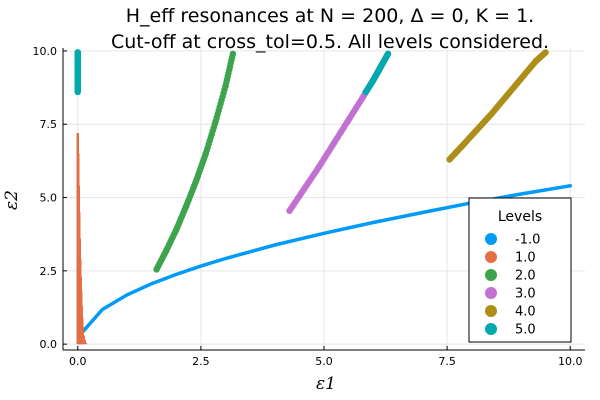 The image size is (600, 400). Describe the element at coordinates (326, 384) in the screenshot. I see `x-axis-label: ε1` at that location.